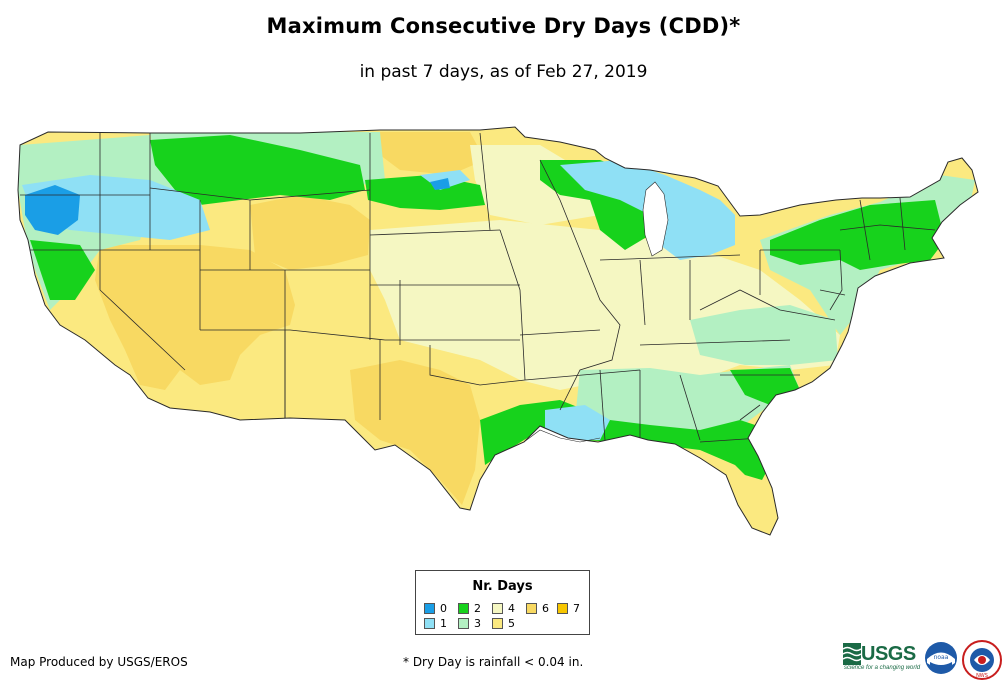 The height and width of the screenshot is (691, 1007). What do you see at coordinates (469, 609) in the screenshot?
I see `legend-item-2: 2` at bounding box center [469, 609].